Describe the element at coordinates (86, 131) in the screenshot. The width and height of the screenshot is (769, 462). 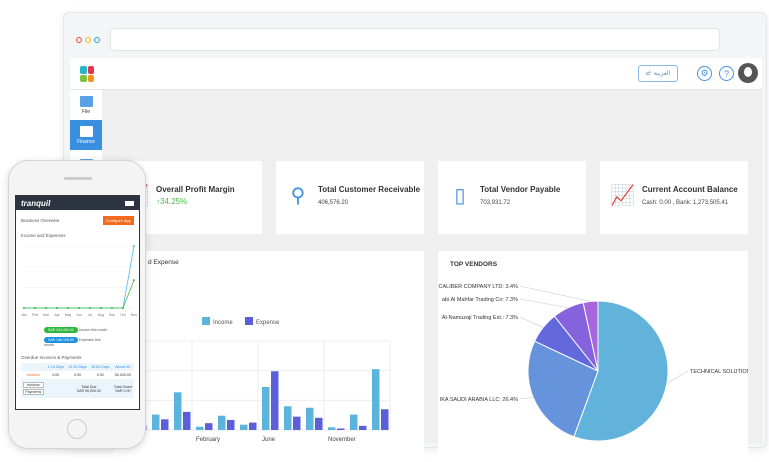
I see `finance-icon` at that location.